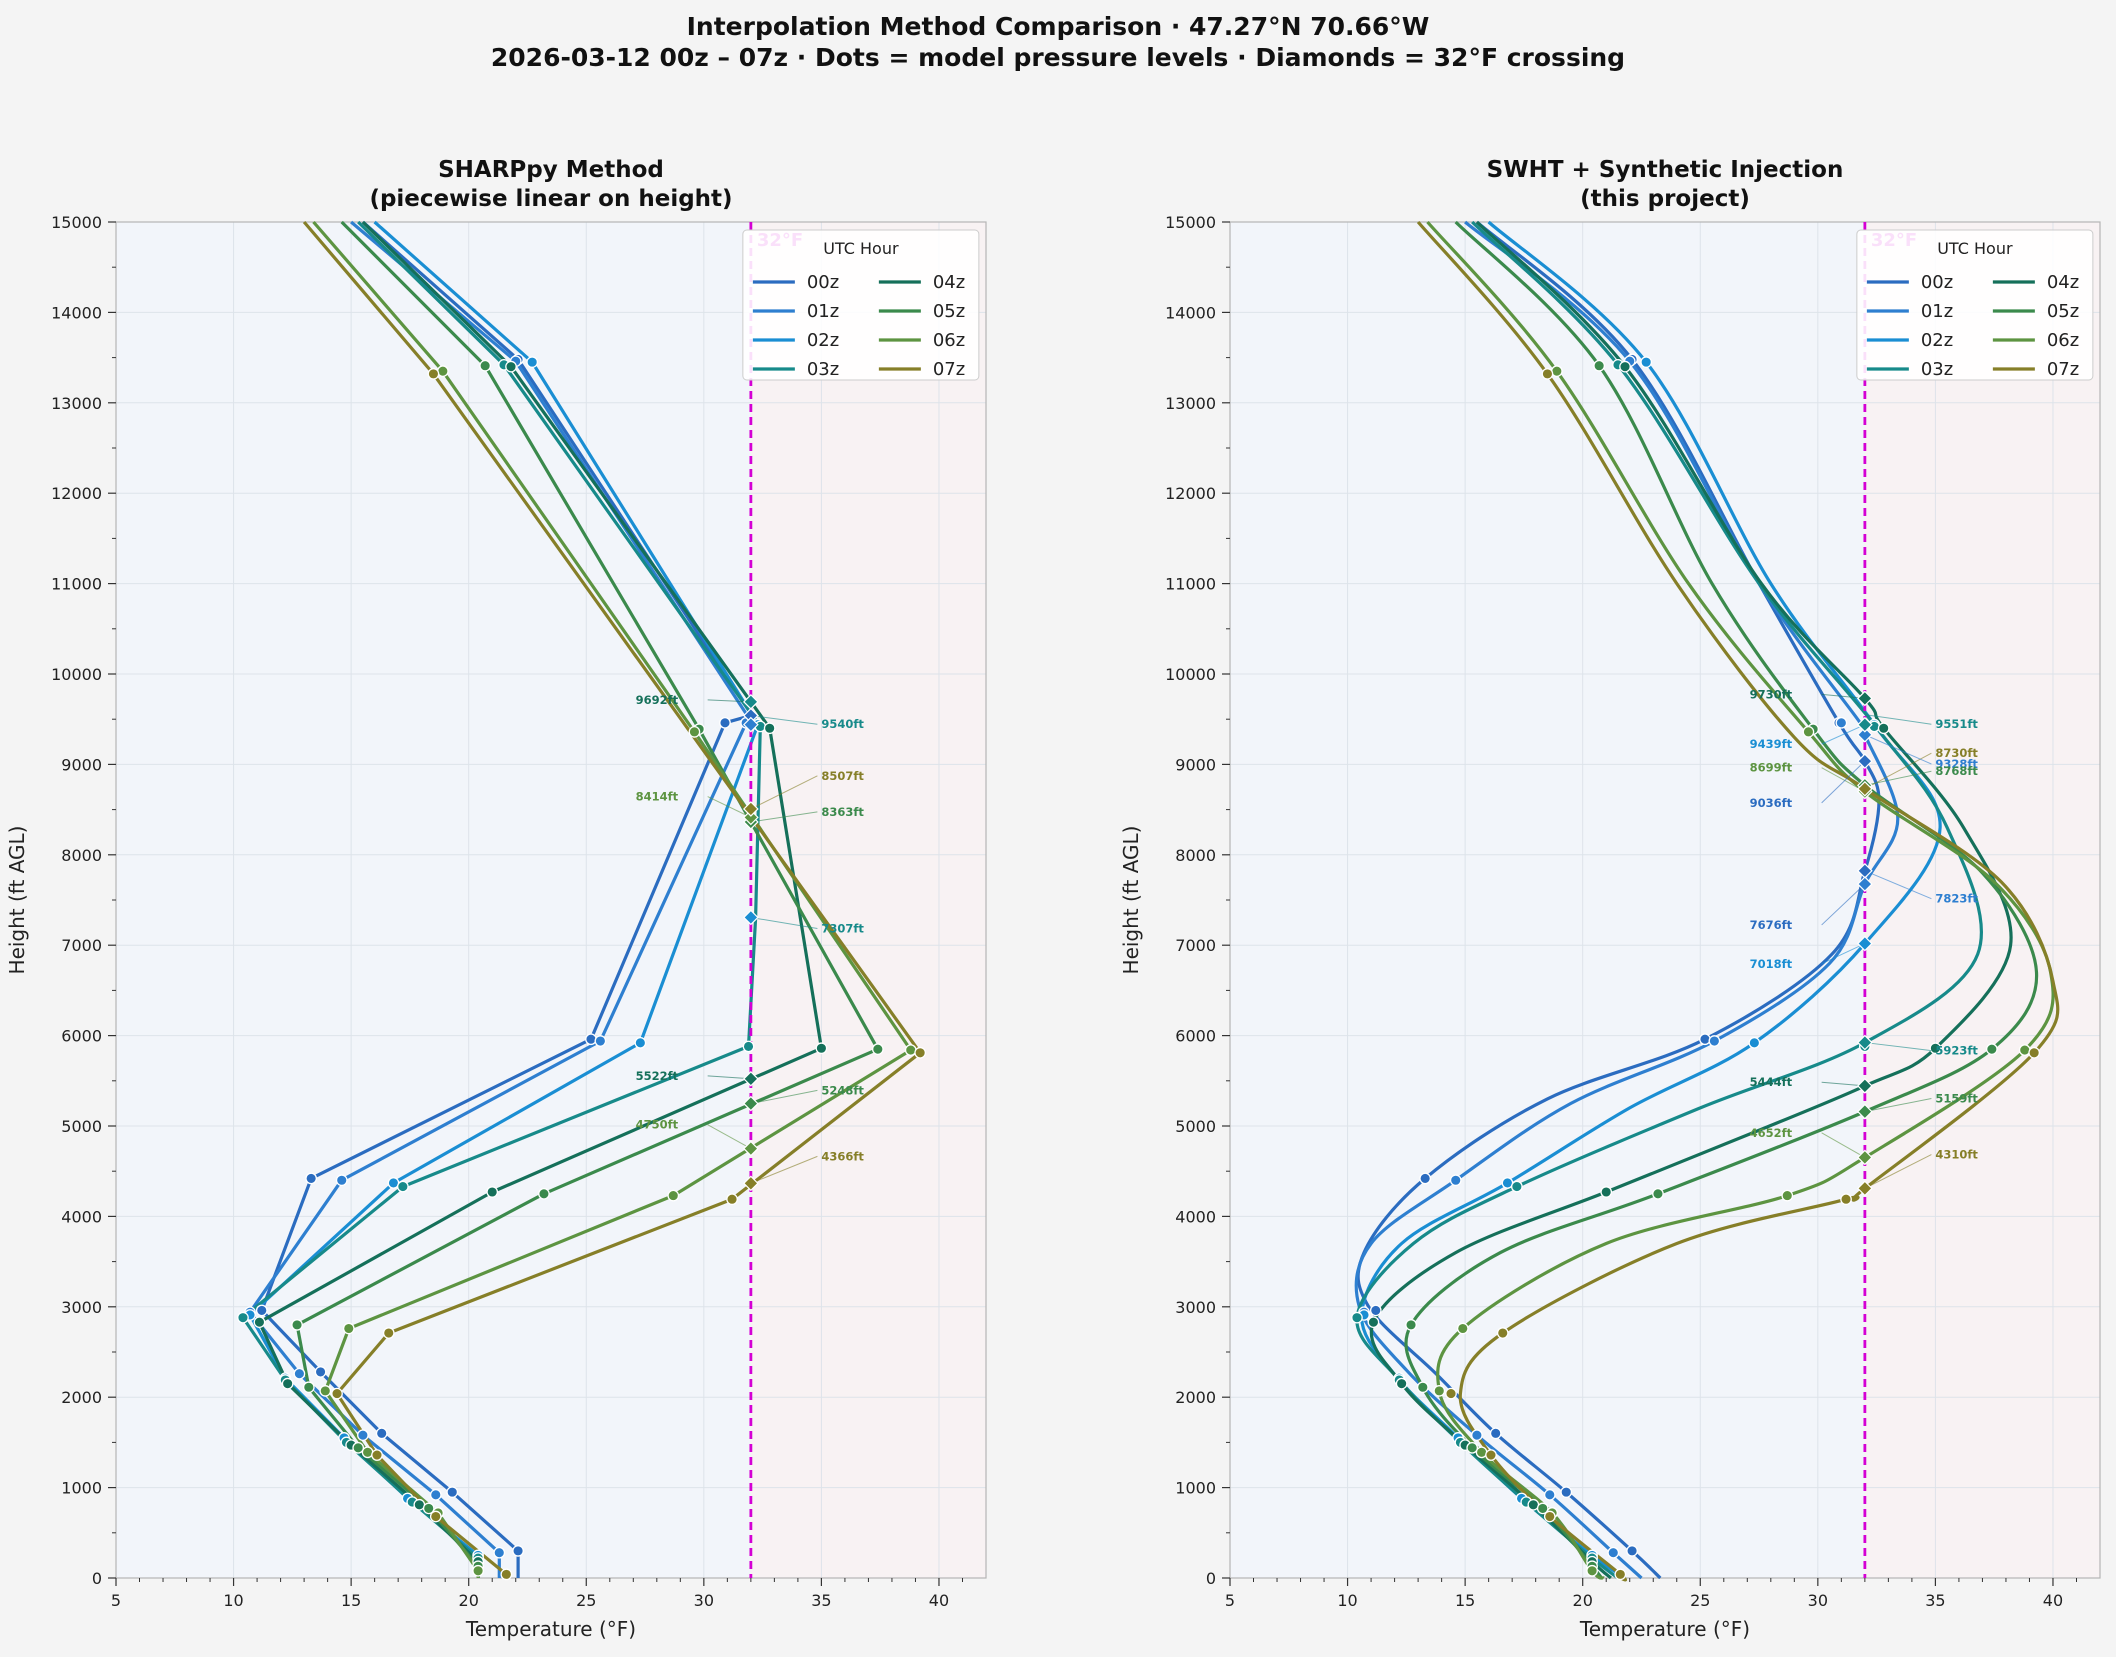 The width and height of the screenshot is (2116, 1657). What do you see at coordinates (823, 369) in the screenshot?
I see `legend-label-03z: 03z` at bounding box center [823, 369].